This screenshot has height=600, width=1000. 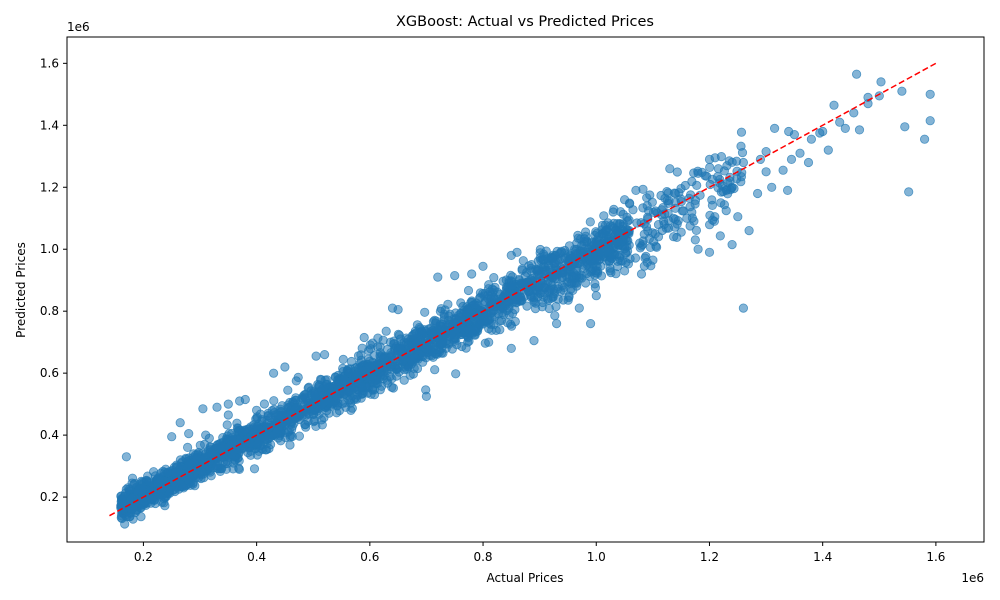 I want to click on y-tick-label: 1.0, so click(x=49, y=249).